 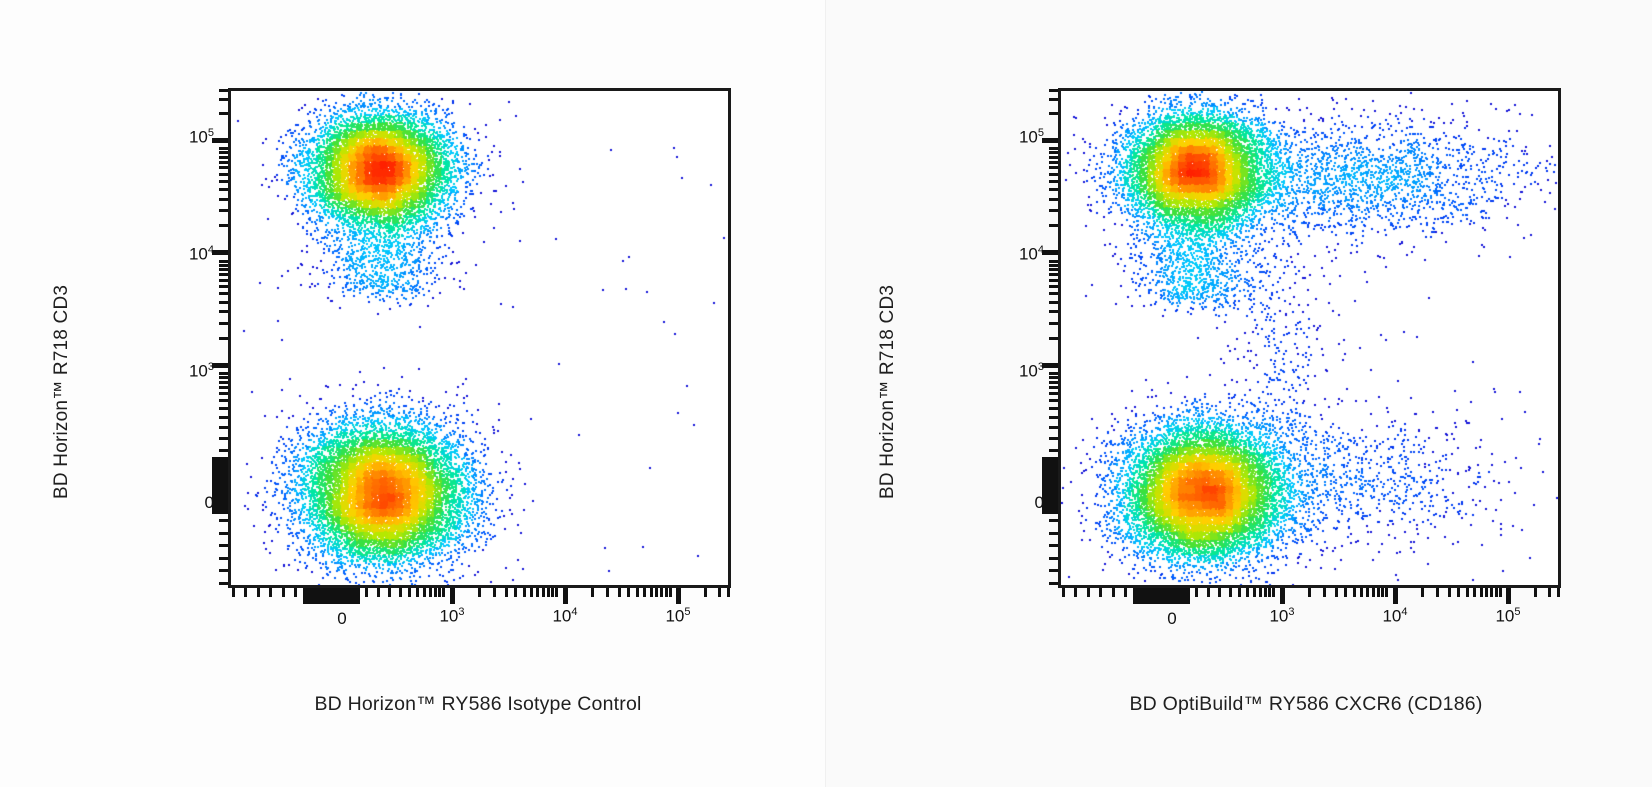 I want to click on x-tick-label-left-2: 104, so click(x=565, y=616).